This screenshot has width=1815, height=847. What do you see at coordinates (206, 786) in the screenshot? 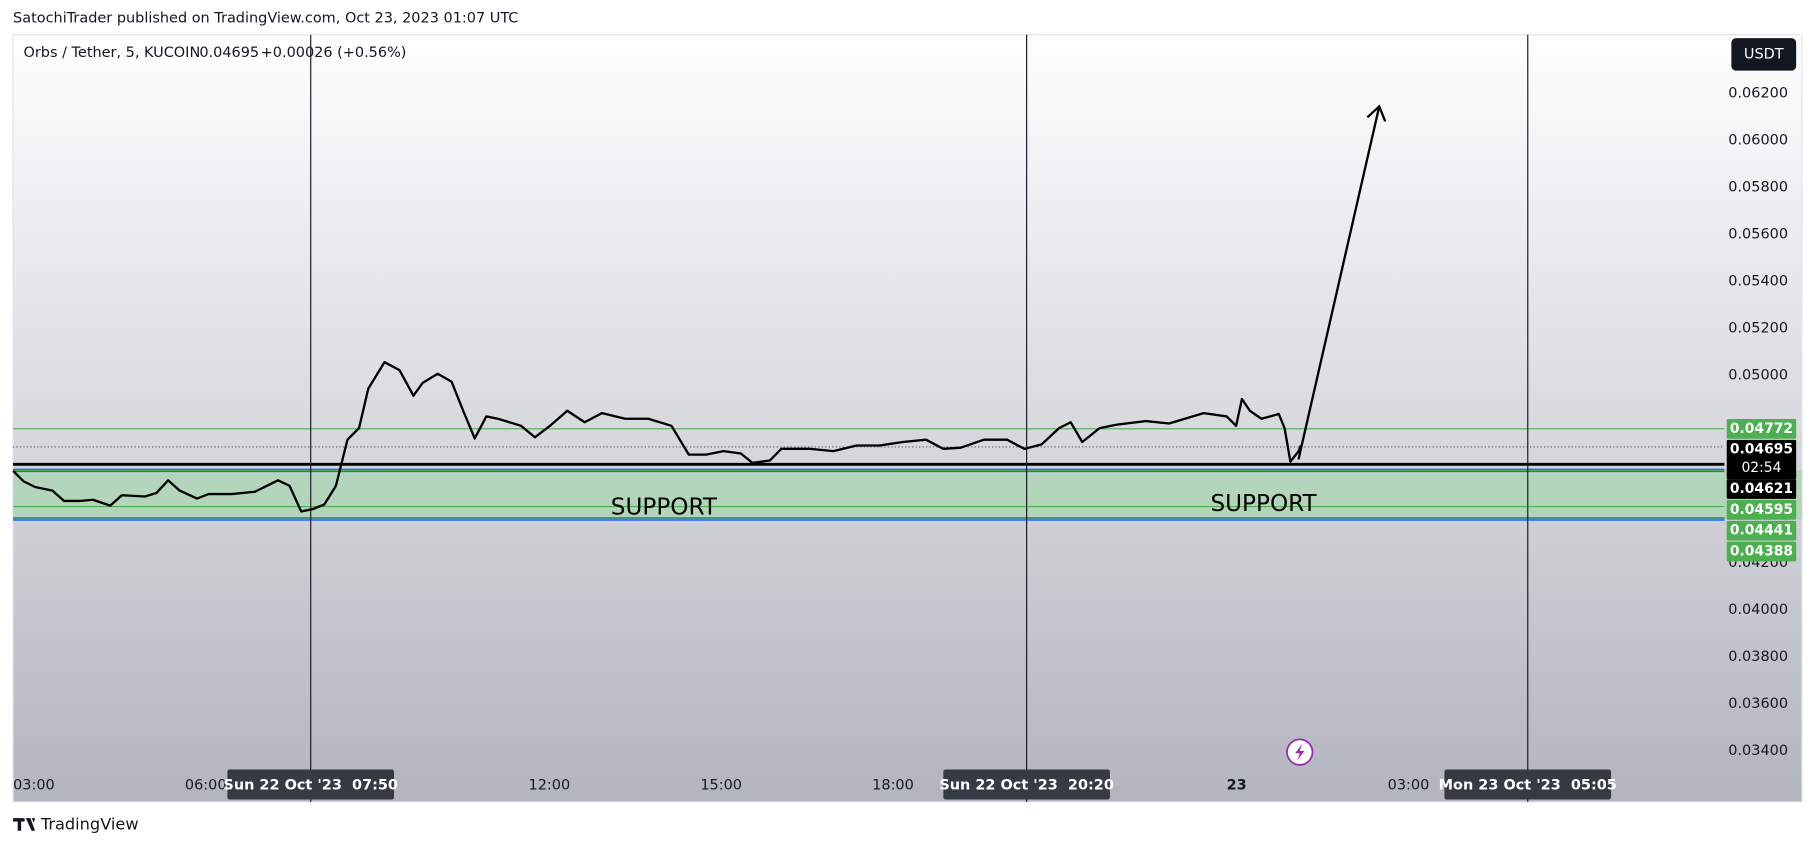
I see `x-tick-label: 06:00` at bounding box center [206, 786].